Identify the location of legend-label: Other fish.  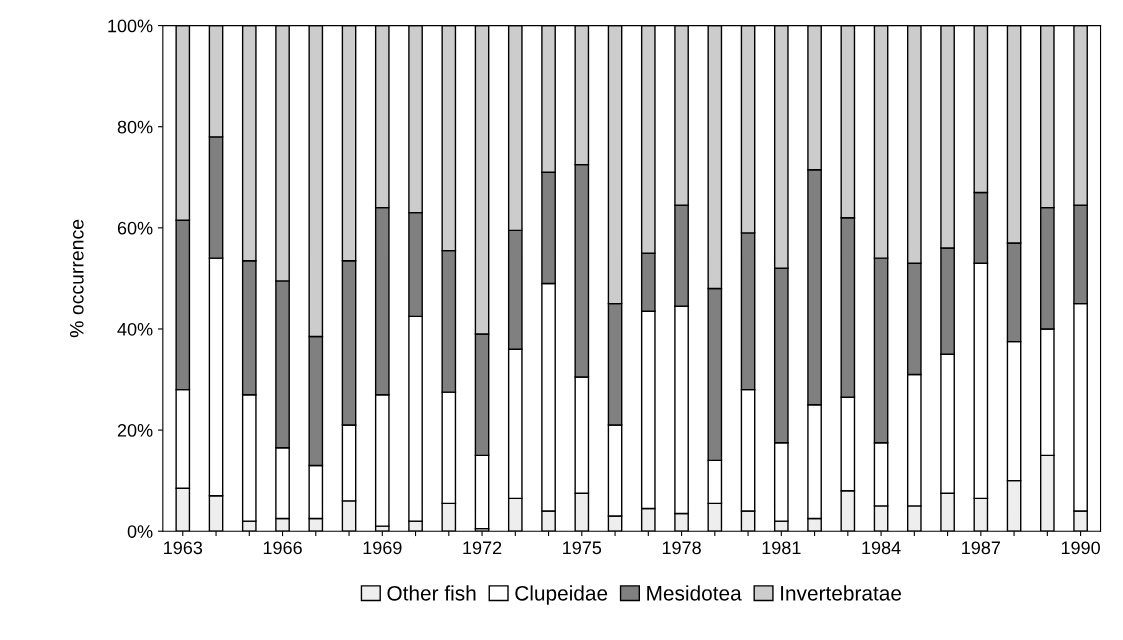
(431, 593).